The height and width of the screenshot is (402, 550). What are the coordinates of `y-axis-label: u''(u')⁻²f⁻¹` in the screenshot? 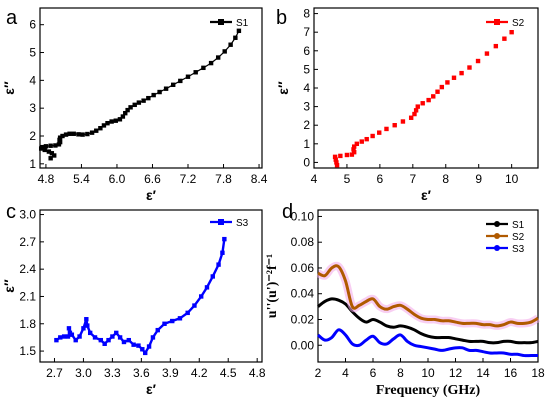 It's located at (272, 286).